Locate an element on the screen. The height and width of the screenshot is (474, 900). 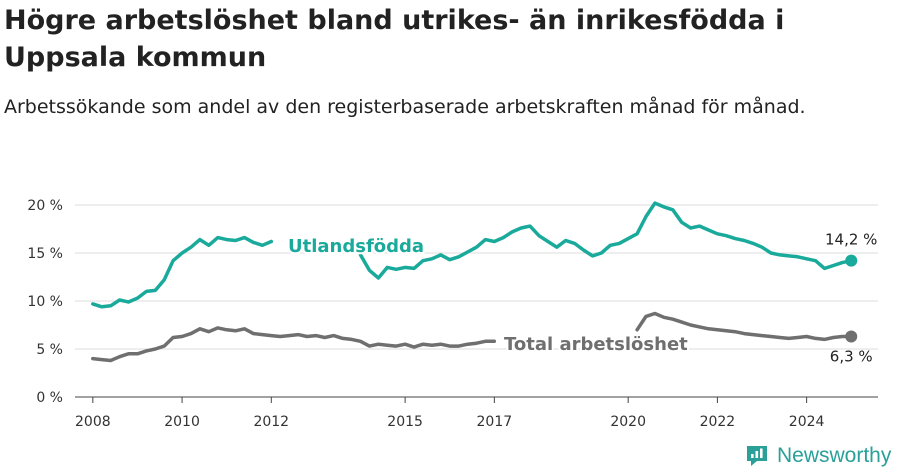
brand-name: Newsworthy is located at coordinates (834, 455).